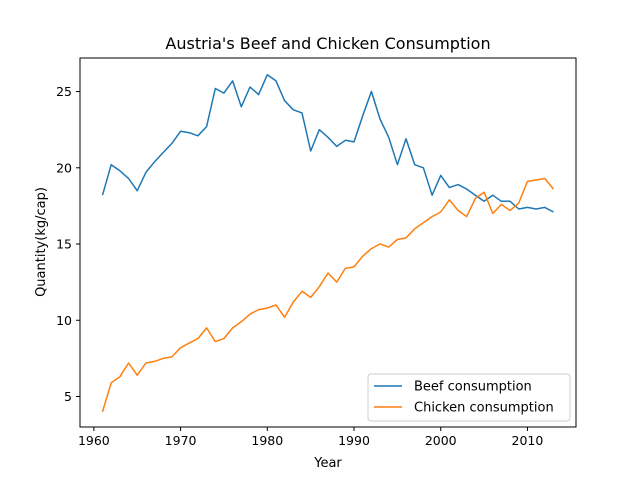 The image size is (640, 480). Describe the element at coordinates (94, 440) in the screenshot. I see `x-tick-label: 1960` at that location.